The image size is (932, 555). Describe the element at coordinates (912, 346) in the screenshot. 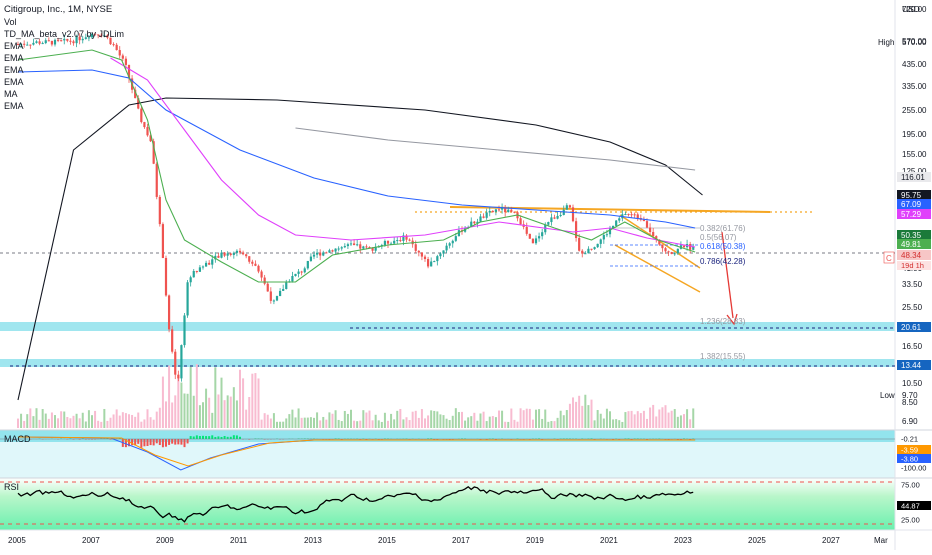

I see `price-tick: 16.50` at that location.